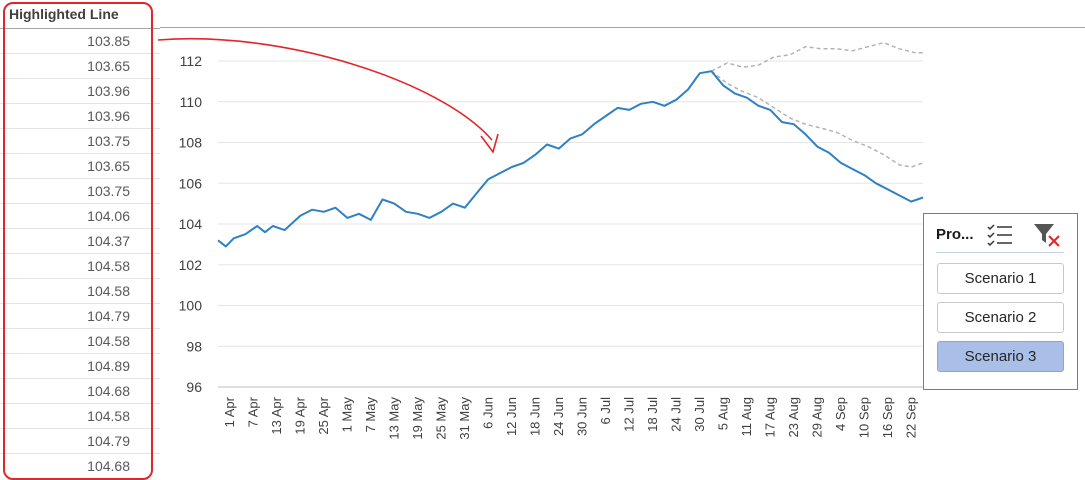 The height and width of the screenshot is (480, 1085). Describe the element at coordinates (80, 41) in the screenshot. I see `value-cell: 103.85` at that location.